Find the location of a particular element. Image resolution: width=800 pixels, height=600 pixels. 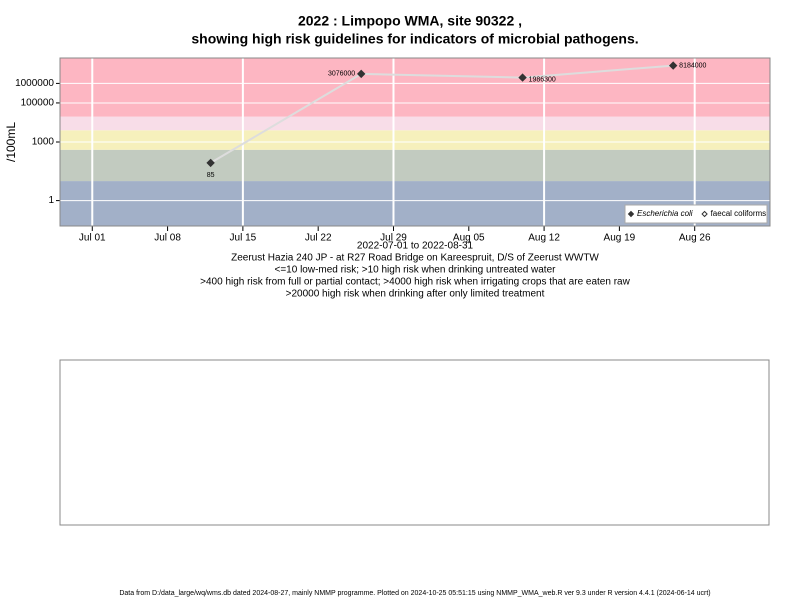

y-tick-label: 1000 is located at coordinates (43, 142).